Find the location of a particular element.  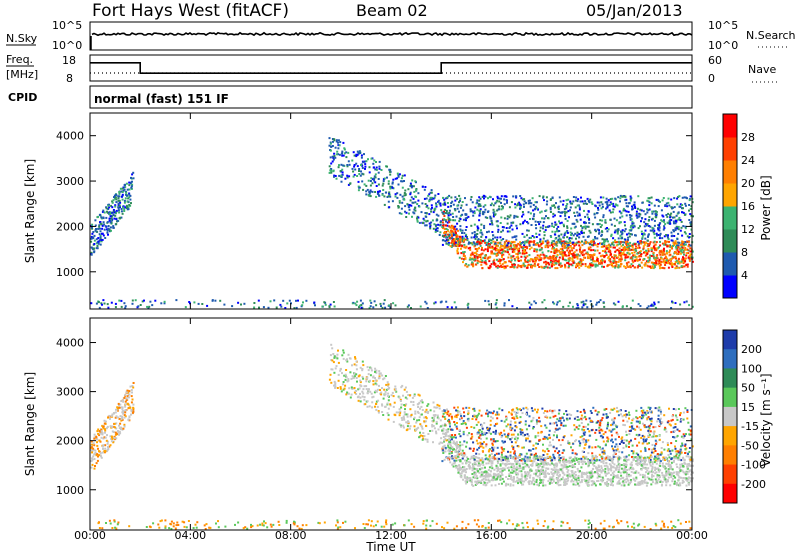

freq-tick-bottom: 8 is located at coordinates (69, 78).